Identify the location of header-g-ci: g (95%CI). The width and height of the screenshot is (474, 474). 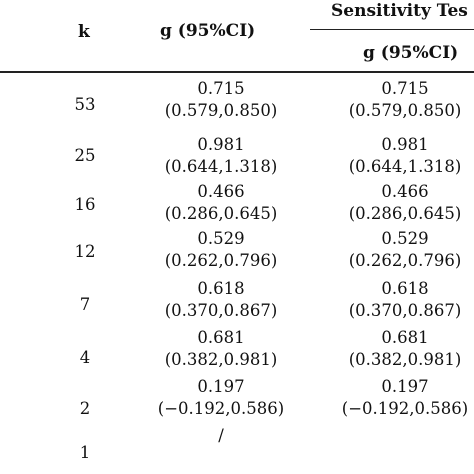
(208, 31).